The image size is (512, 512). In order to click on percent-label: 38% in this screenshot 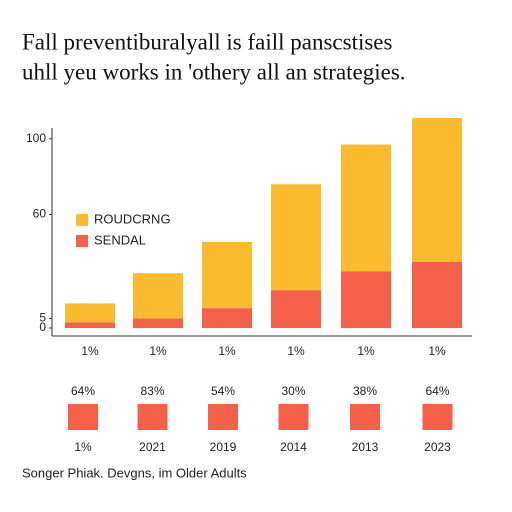, I will do `click(365, 391)`.